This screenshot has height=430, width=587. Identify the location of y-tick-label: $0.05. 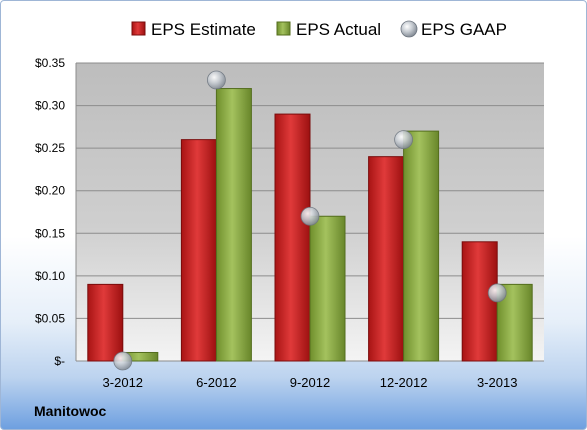
(50, 318).